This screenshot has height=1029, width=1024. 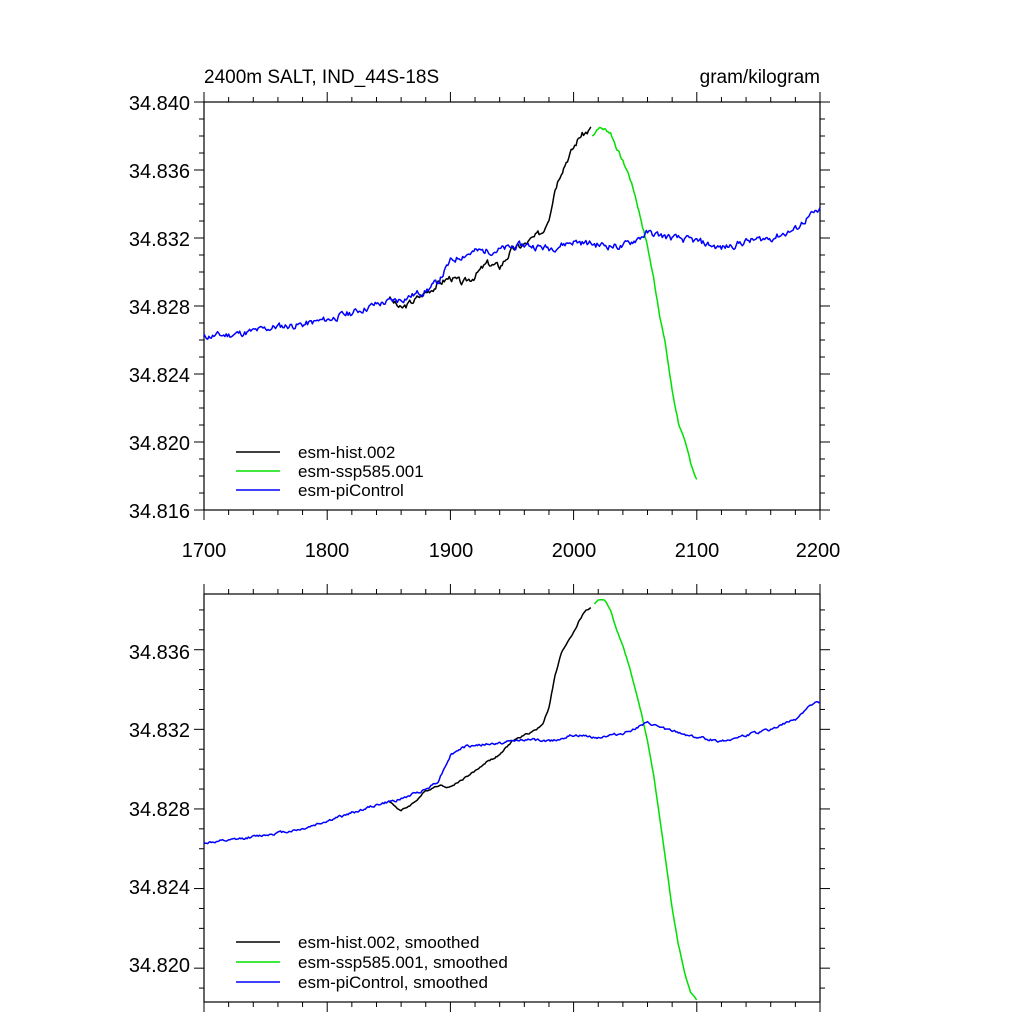 I want to click on legend-label-pic: esm-piControl, so click(x=351, y=490).